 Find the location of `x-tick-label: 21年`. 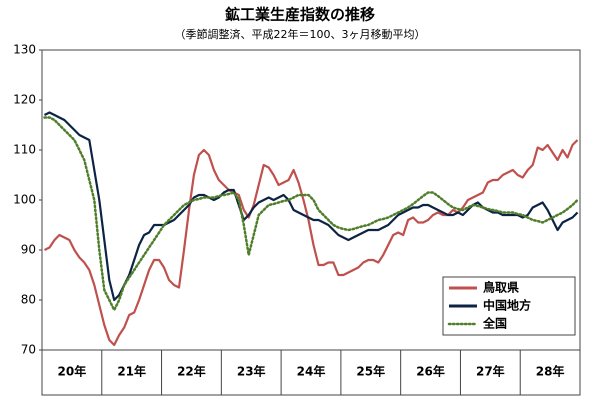

x-tick-label: 21年 is located at coordinates (131, 371).